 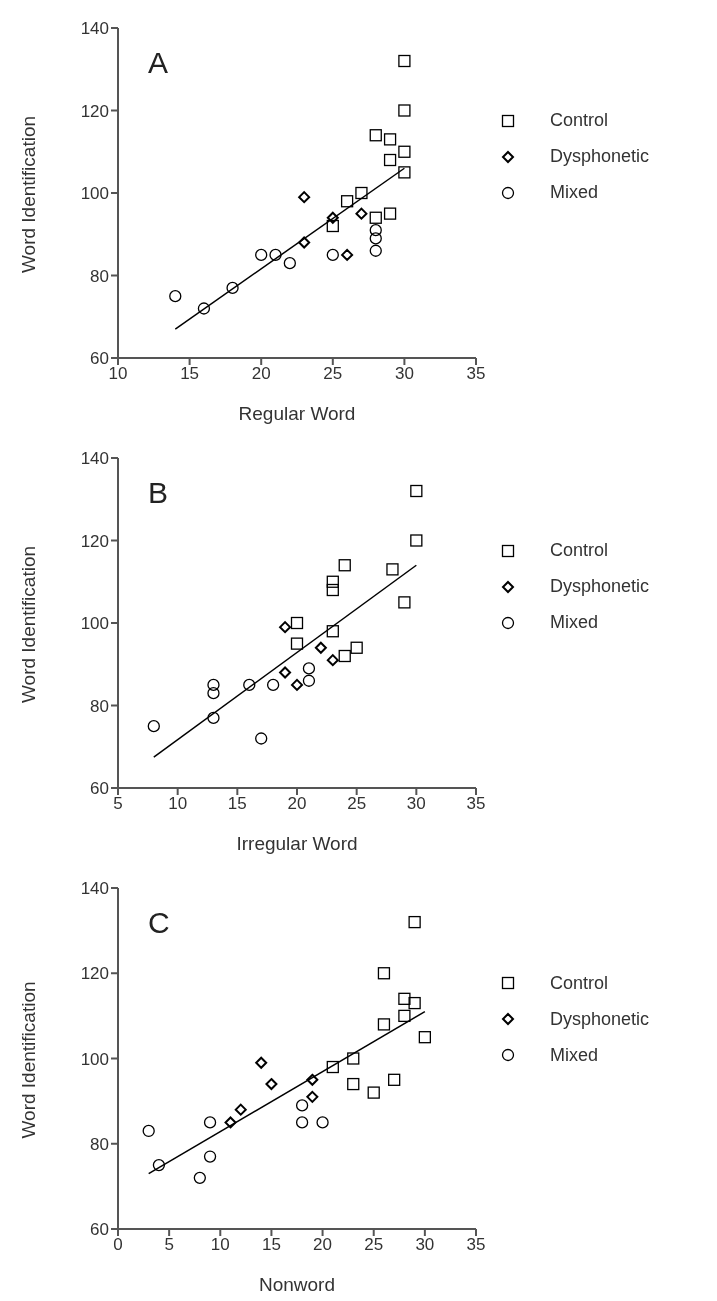 What do you see at coordinates (99, 1230) in the screenshot?
I see `y-tick-label: 60` at bounding box center [99, 1230].